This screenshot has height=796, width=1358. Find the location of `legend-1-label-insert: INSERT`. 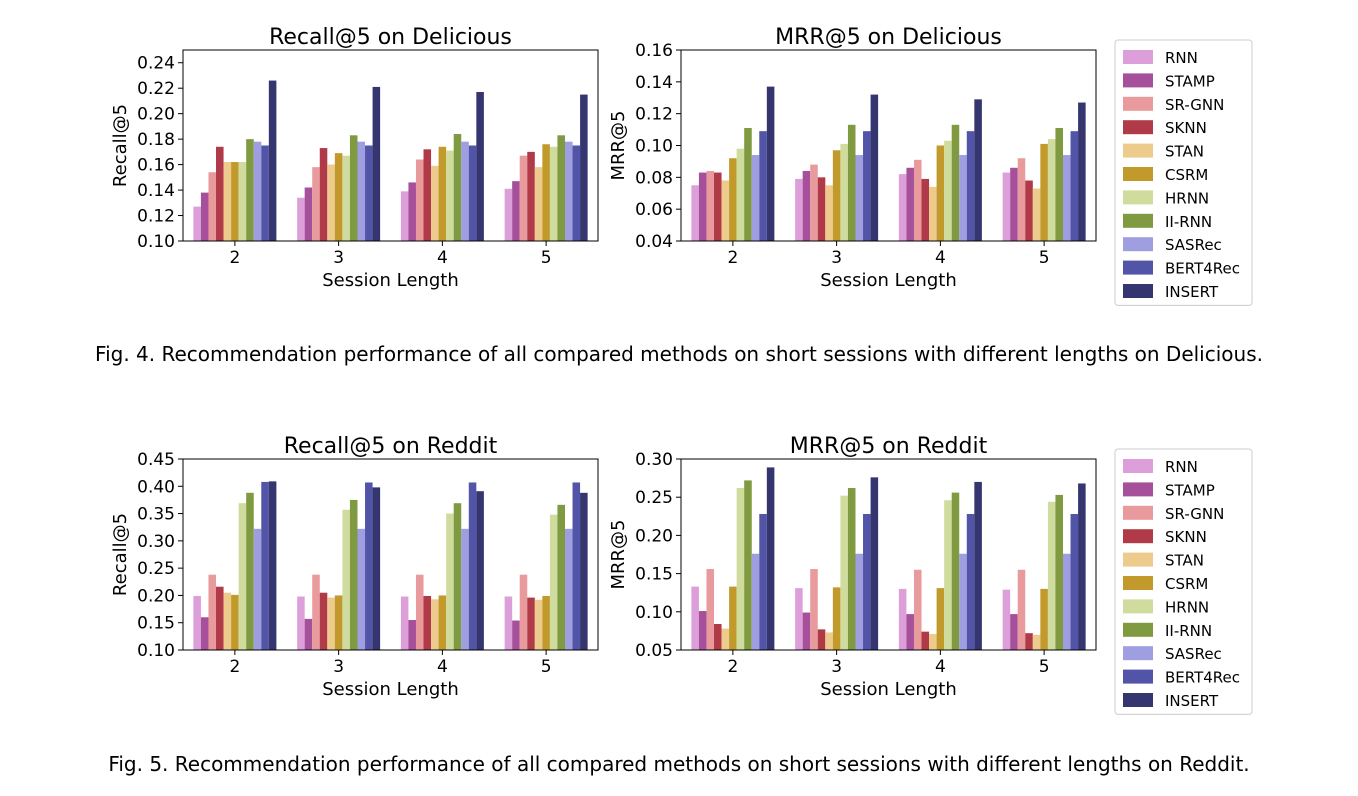

legend-1-label-insert: INSERT is located at coordinates (1192, 292).